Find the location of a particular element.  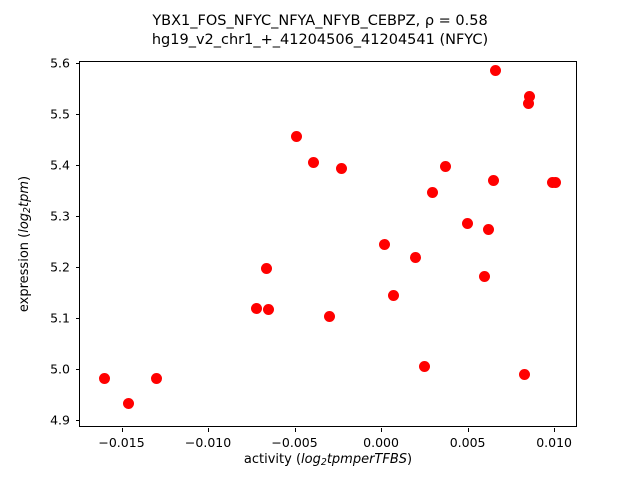

y-tick-label: 5.6 is located at coordinates (60, 63).